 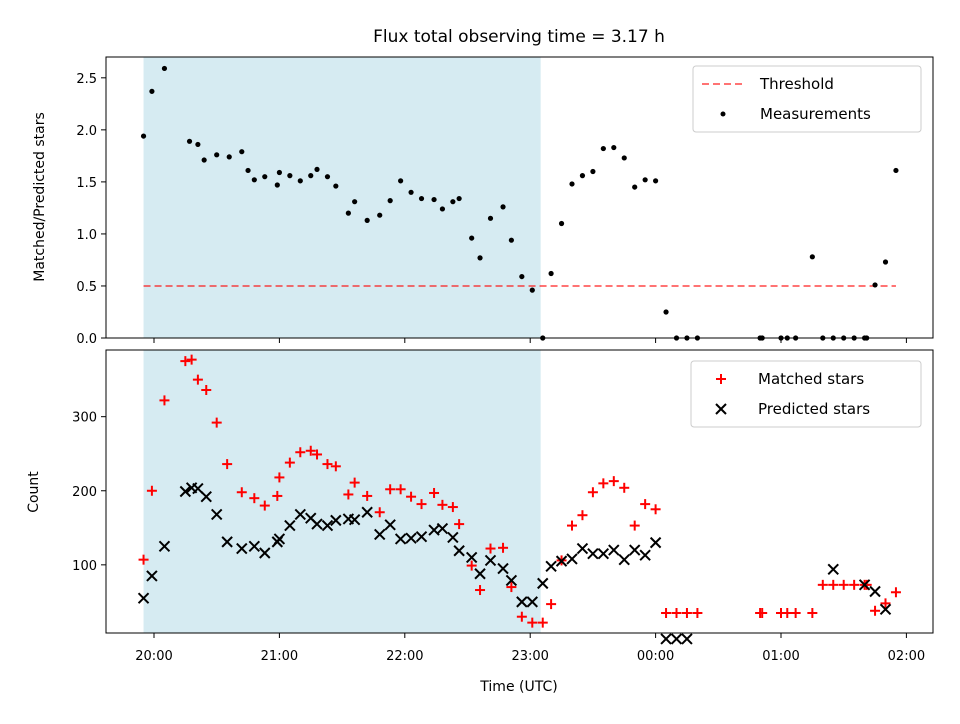 I want to click on bottom-x-ticks: 20:00 21:00 22:00 23:00 00:00 01:00 02:00, so click(x=530, y=648).